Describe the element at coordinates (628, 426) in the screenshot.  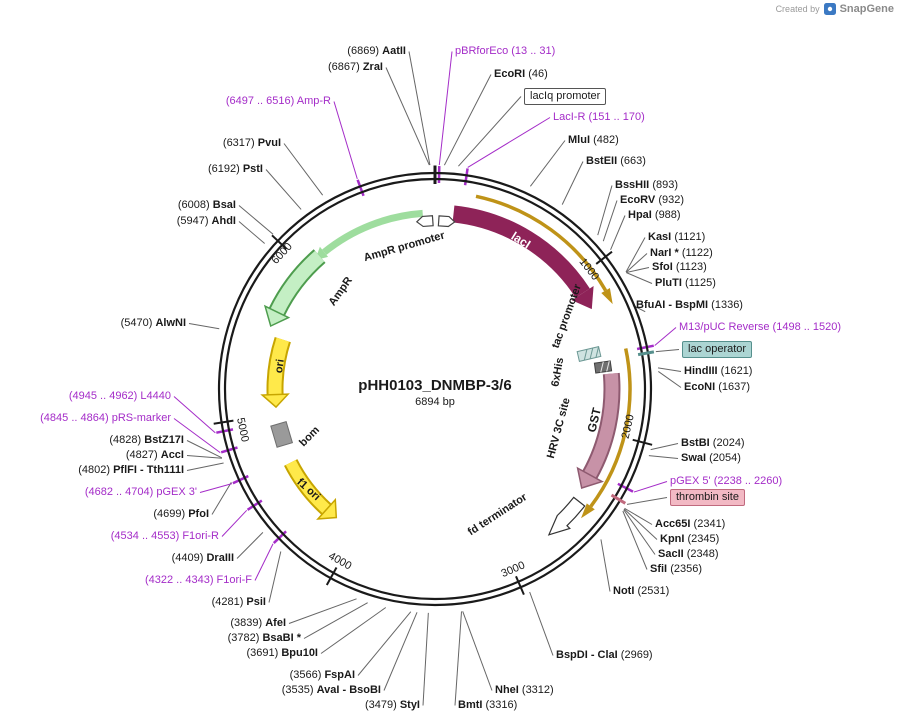
I see `marker-2000: 2000` at that location.